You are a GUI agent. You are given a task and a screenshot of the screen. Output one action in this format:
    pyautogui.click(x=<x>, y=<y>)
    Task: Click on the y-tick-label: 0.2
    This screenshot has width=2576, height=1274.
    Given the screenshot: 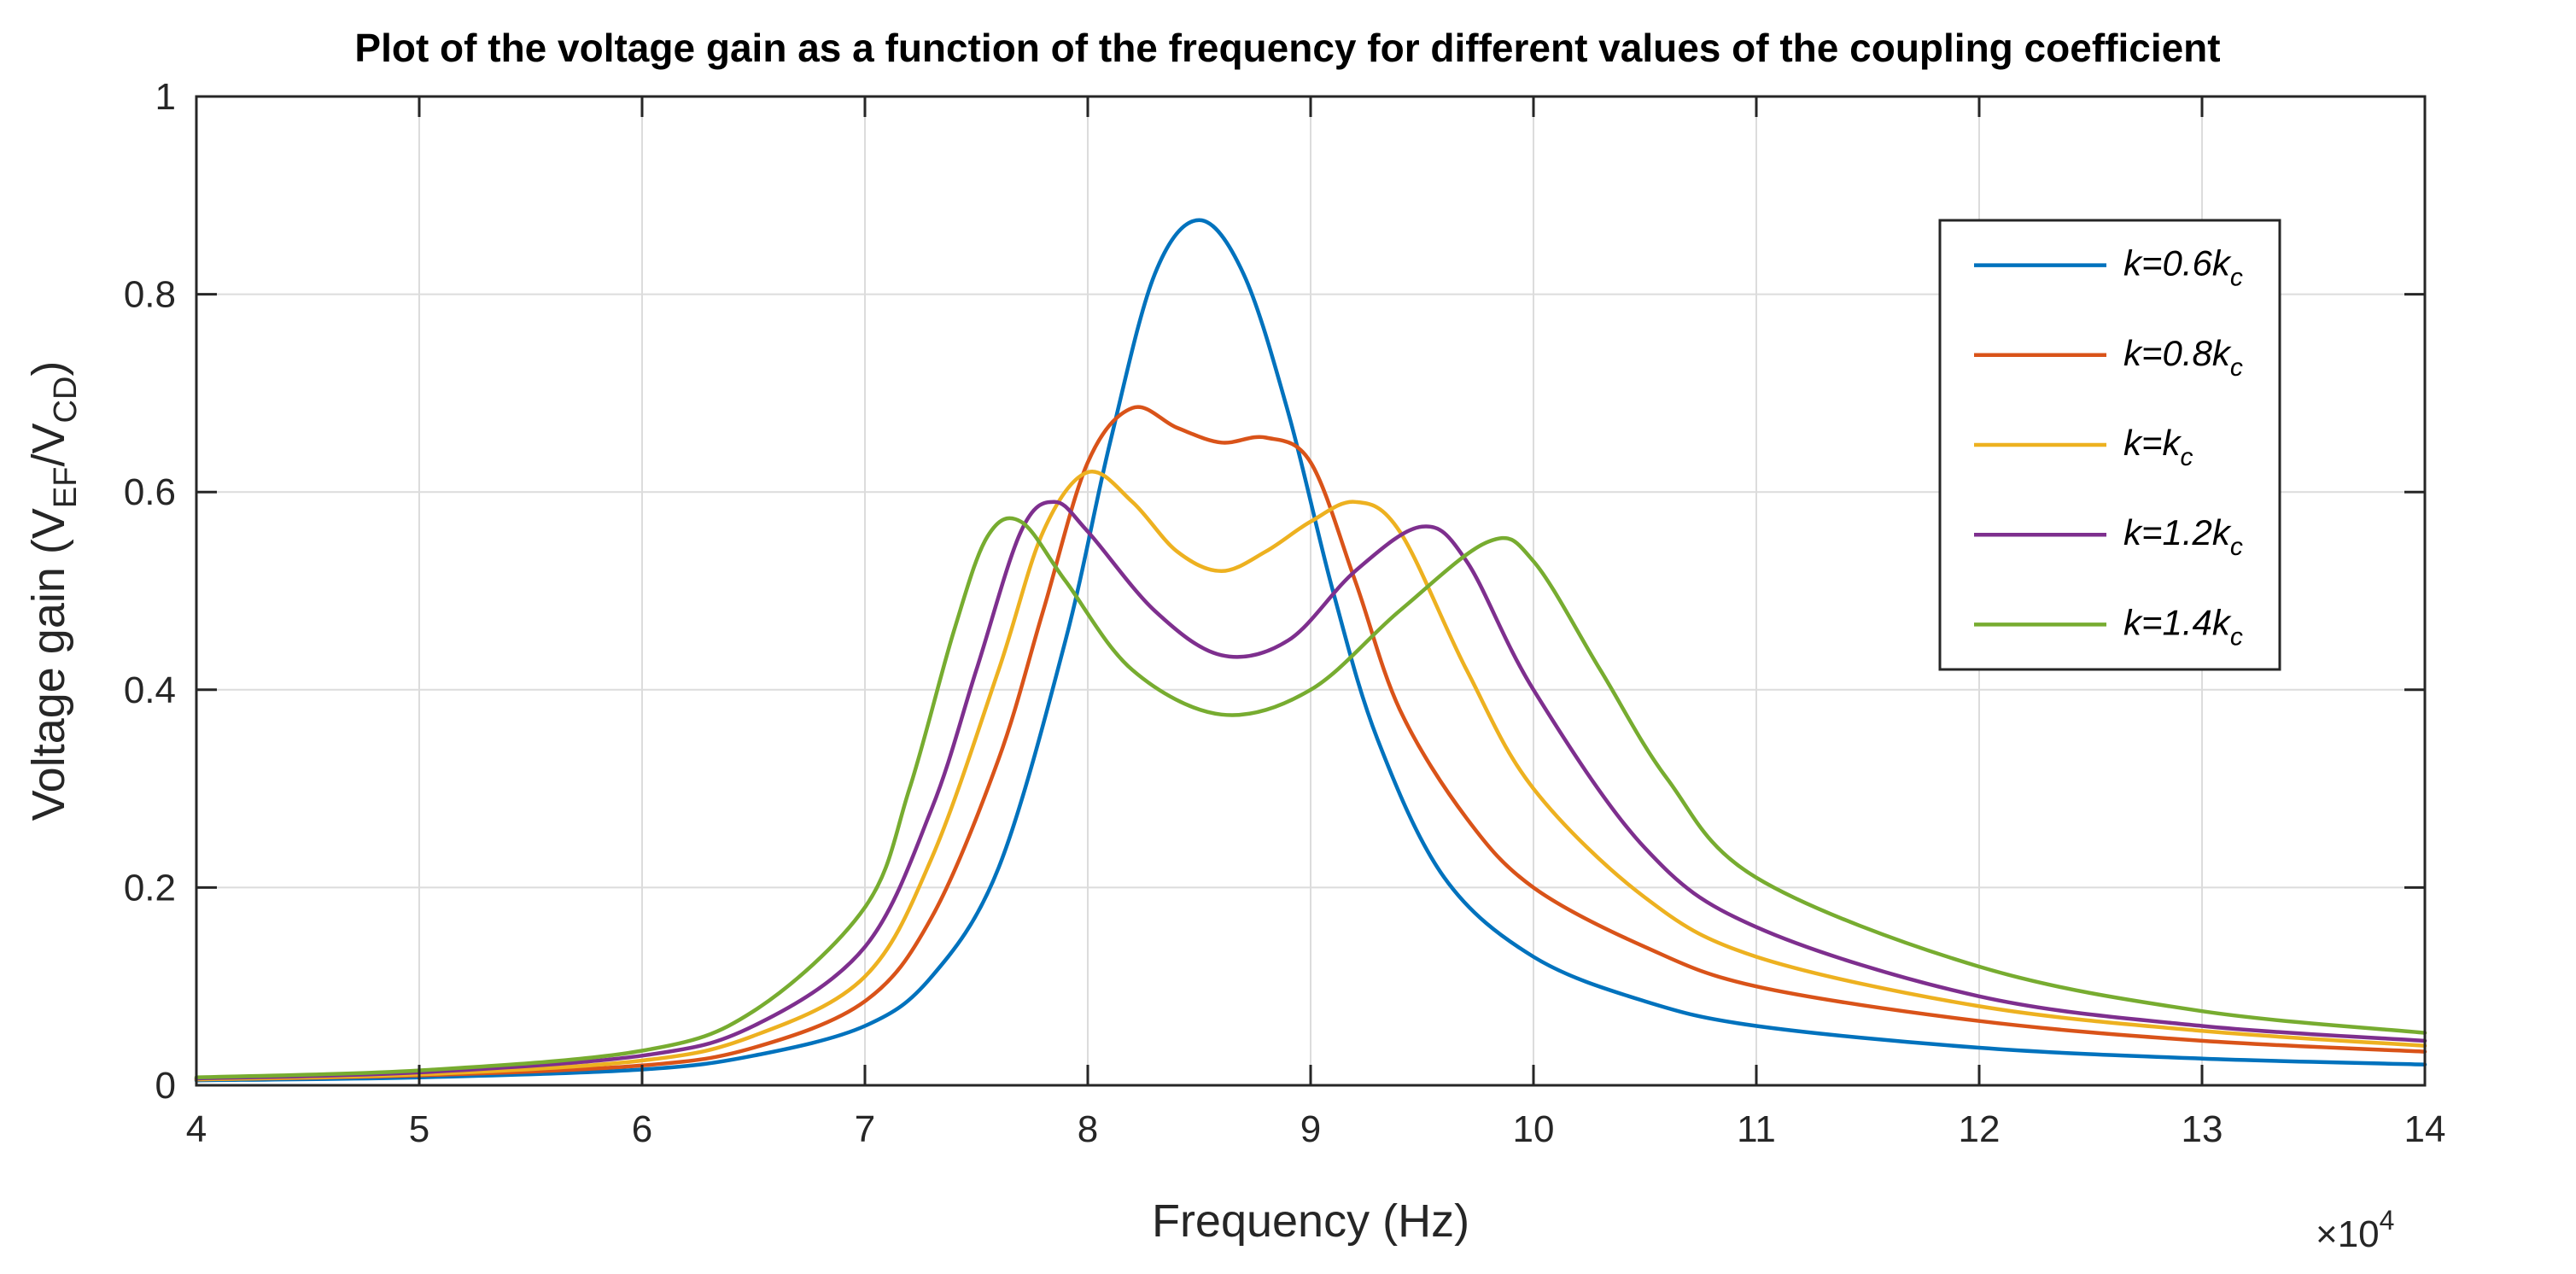 What is the action you would take?
    pyautogui.click(x=150, y=888)
    